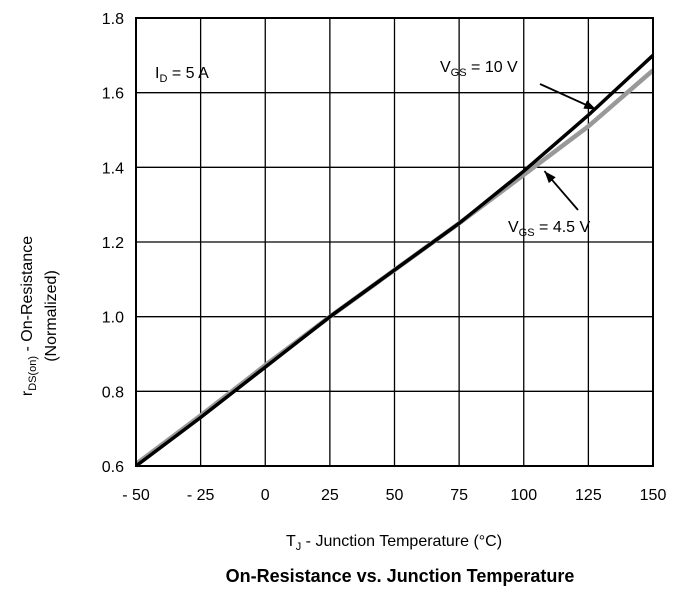 This screenshot has width=688, height=590. I want to click on svg-text: (Normalized), so click(51, 316).